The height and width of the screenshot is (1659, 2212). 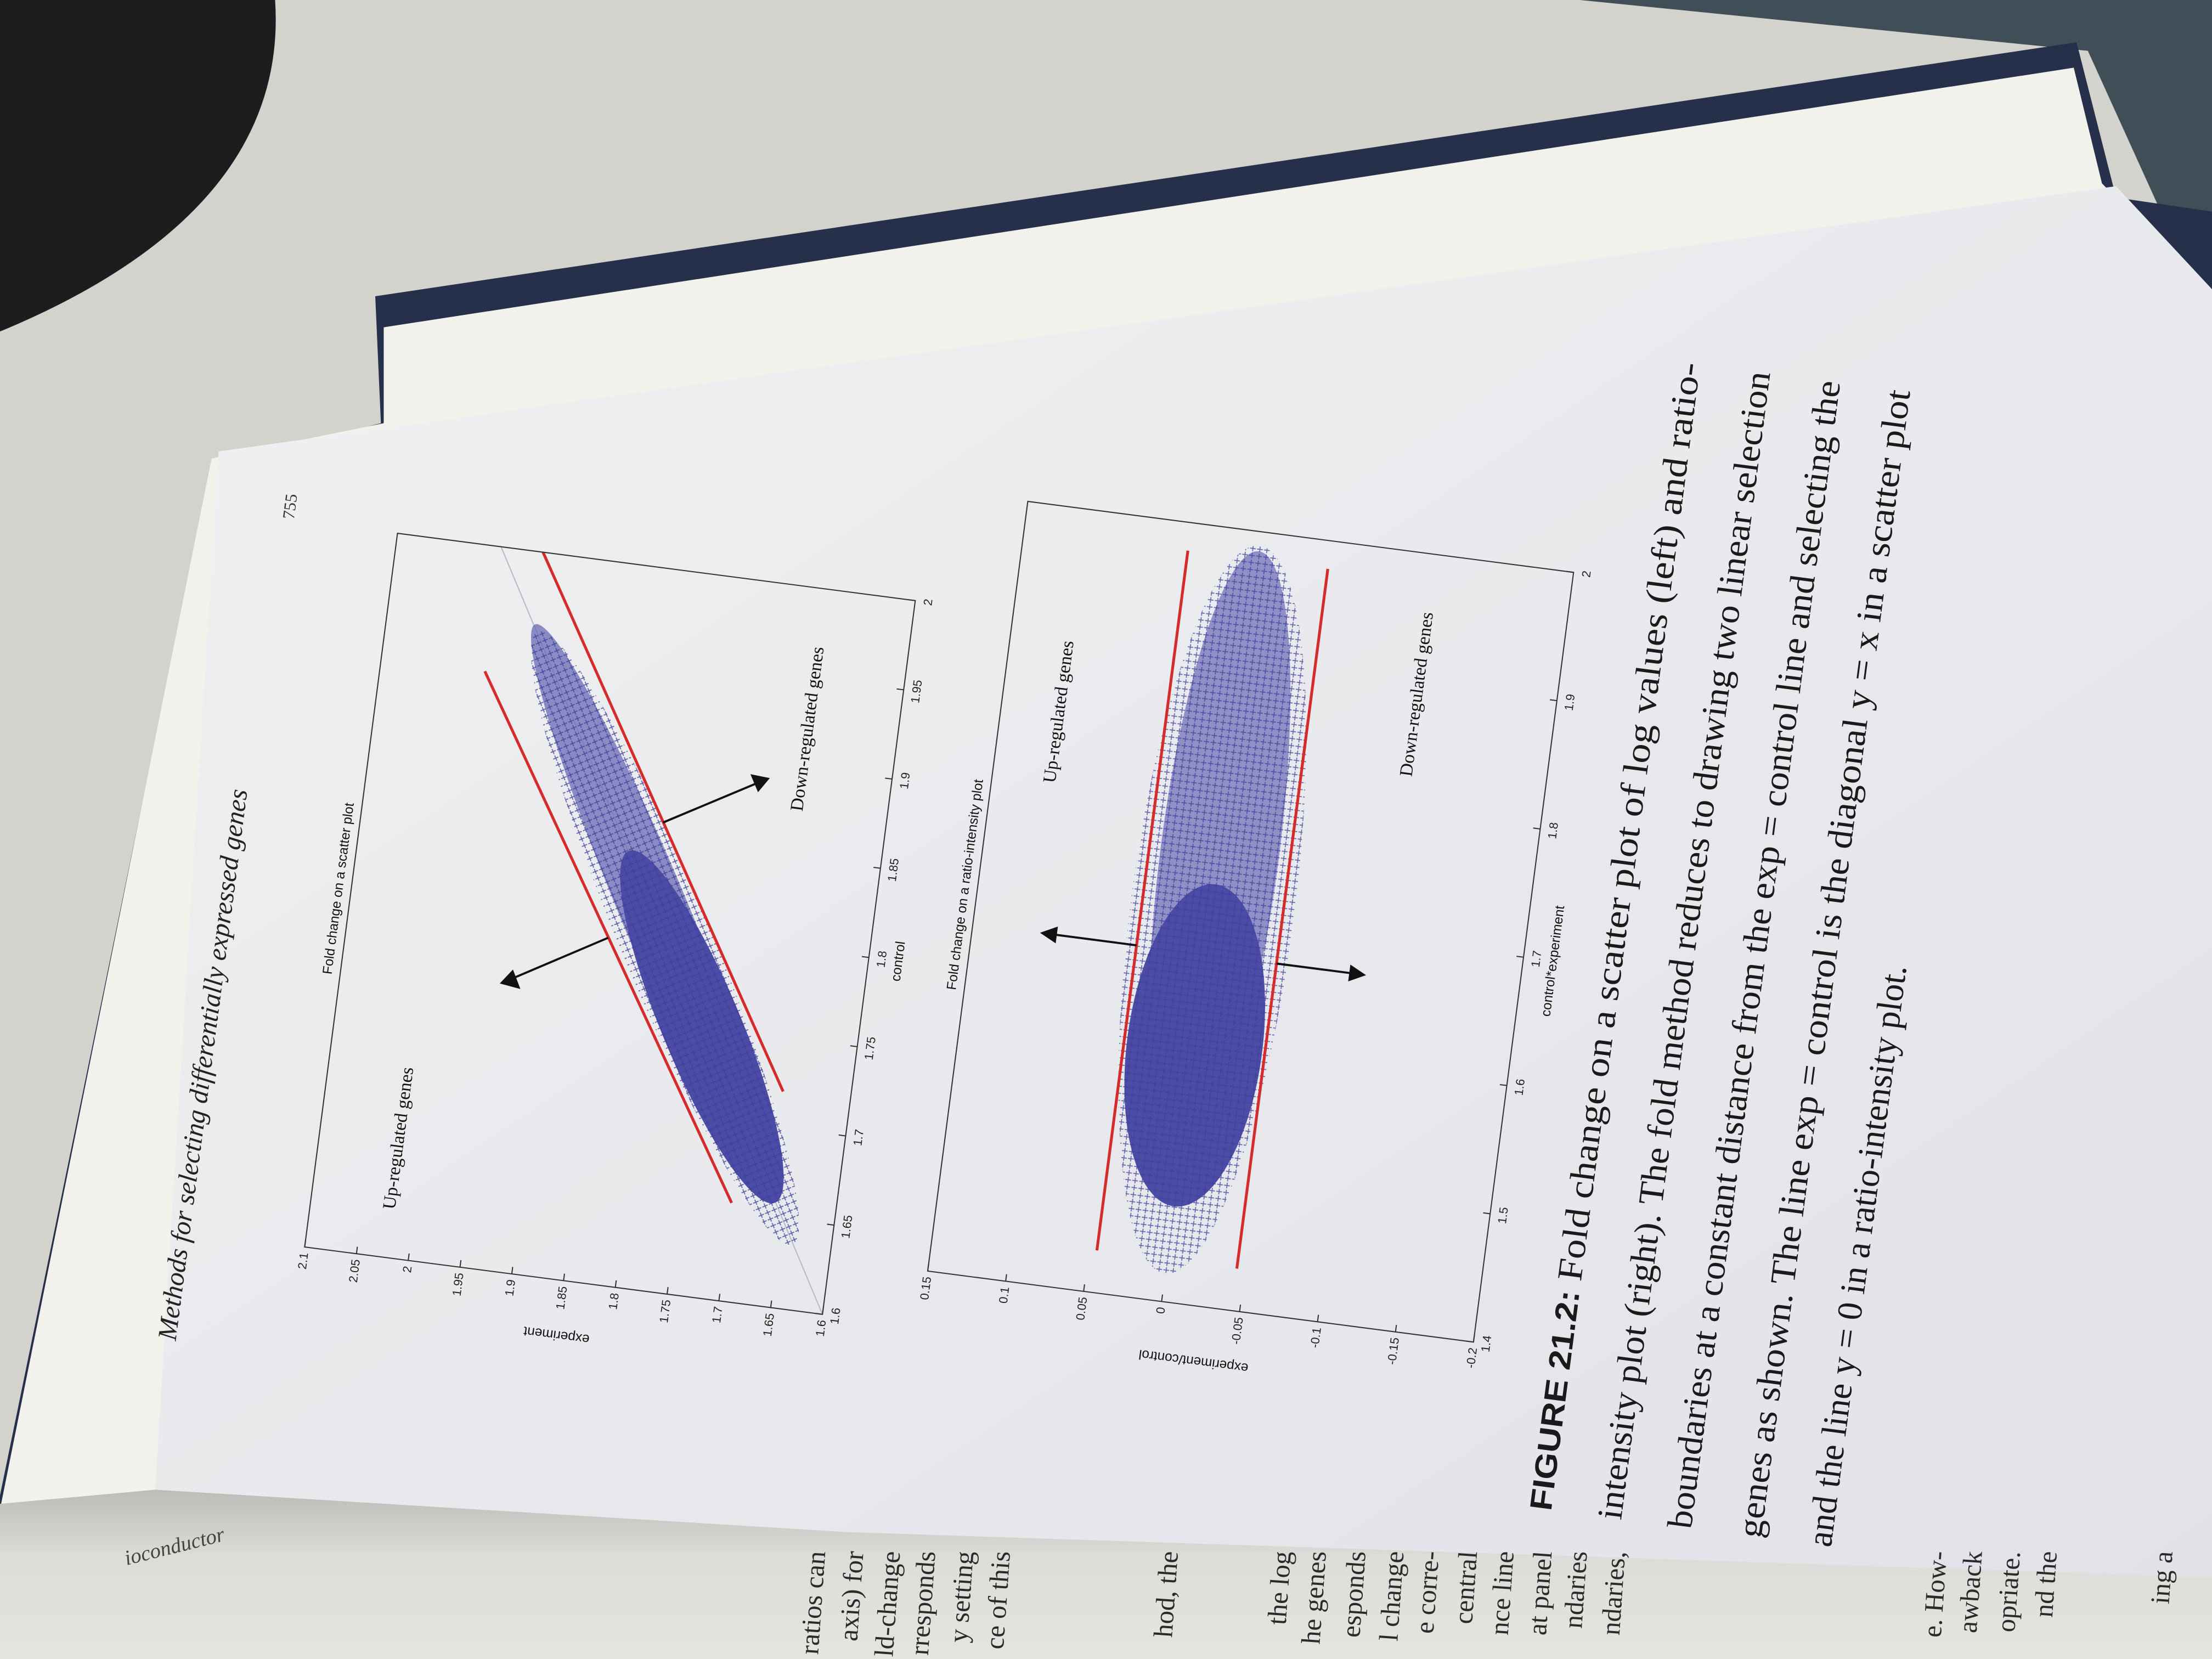 I want to click on x-tick-label: 1.5, so click(x=1503, y=1215).